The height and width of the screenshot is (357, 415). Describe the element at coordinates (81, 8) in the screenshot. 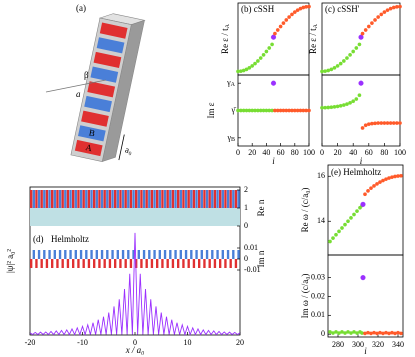

I see `panel-label: (a)` at that location.